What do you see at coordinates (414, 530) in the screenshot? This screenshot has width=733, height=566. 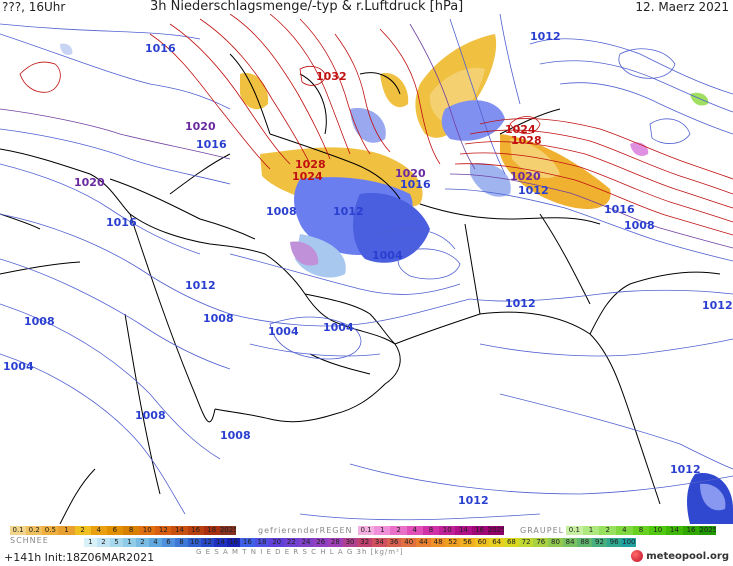 I see `legend-freezing-rain-swatch: 4` at bounding box center [414, 530].